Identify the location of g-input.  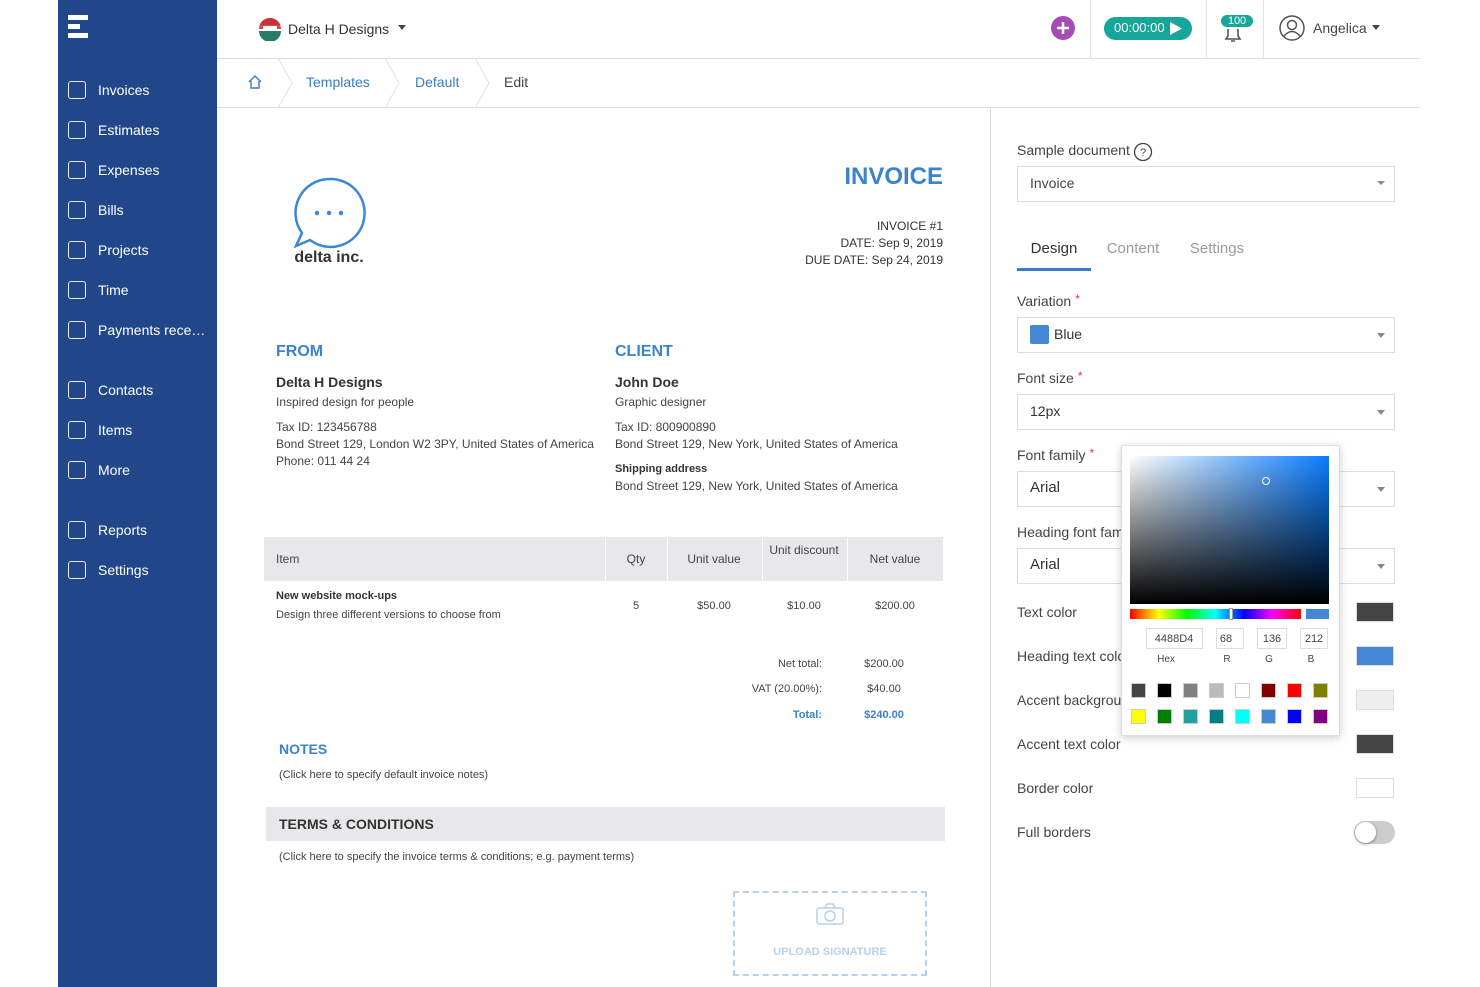
(1272, 638).